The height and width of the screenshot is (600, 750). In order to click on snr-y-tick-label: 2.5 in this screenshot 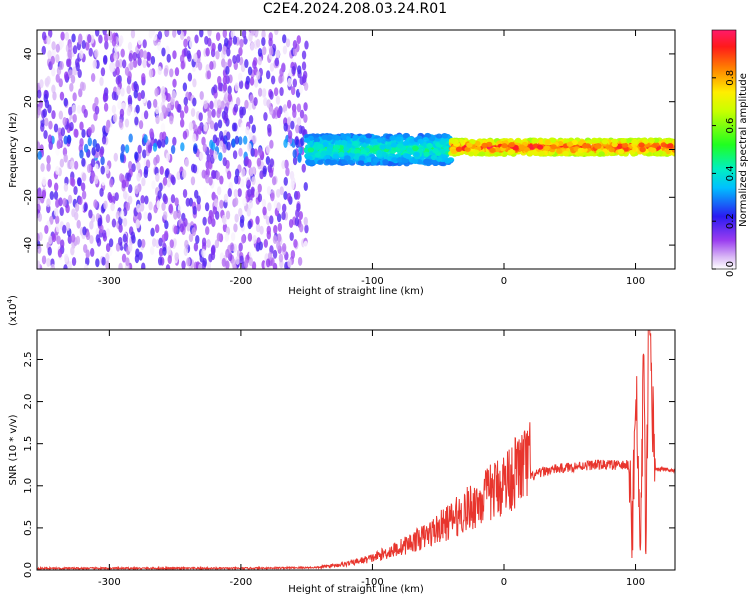, I will do `click(28, 360)`.